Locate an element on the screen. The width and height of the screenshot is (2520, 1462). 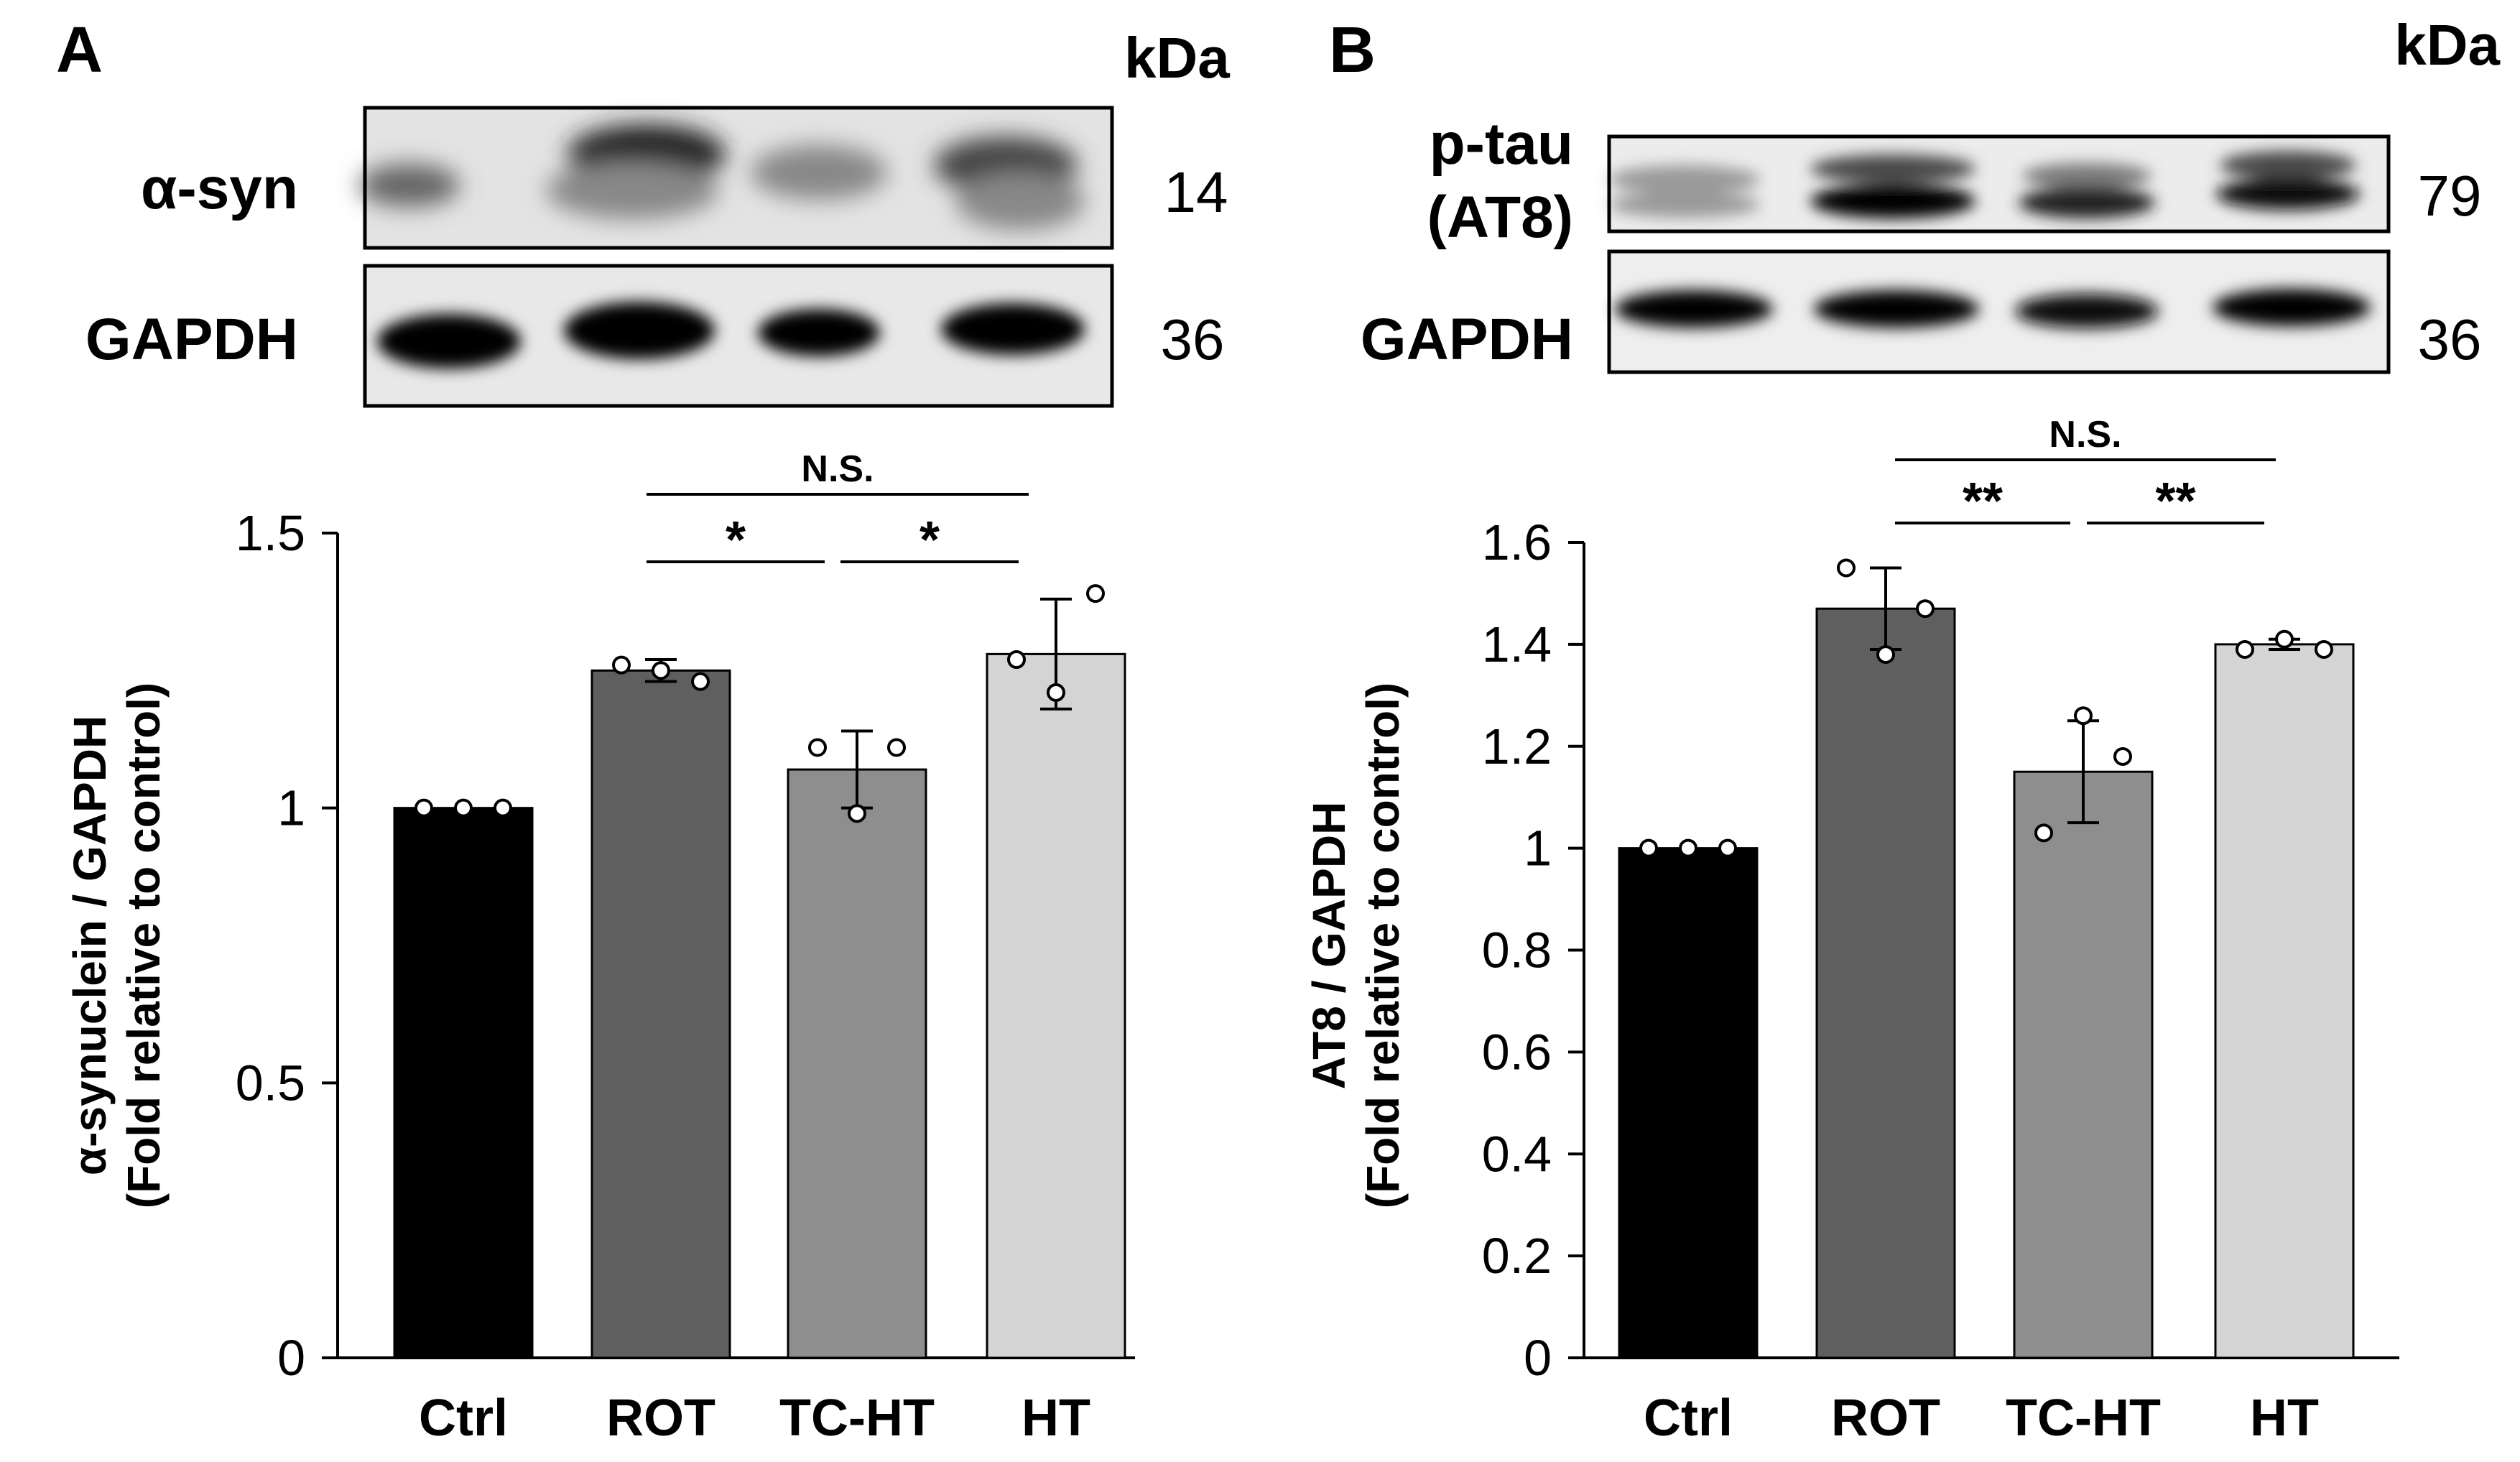
panel-b-blot-label-at8: (AT8) is located at coordinates (1500, 217).